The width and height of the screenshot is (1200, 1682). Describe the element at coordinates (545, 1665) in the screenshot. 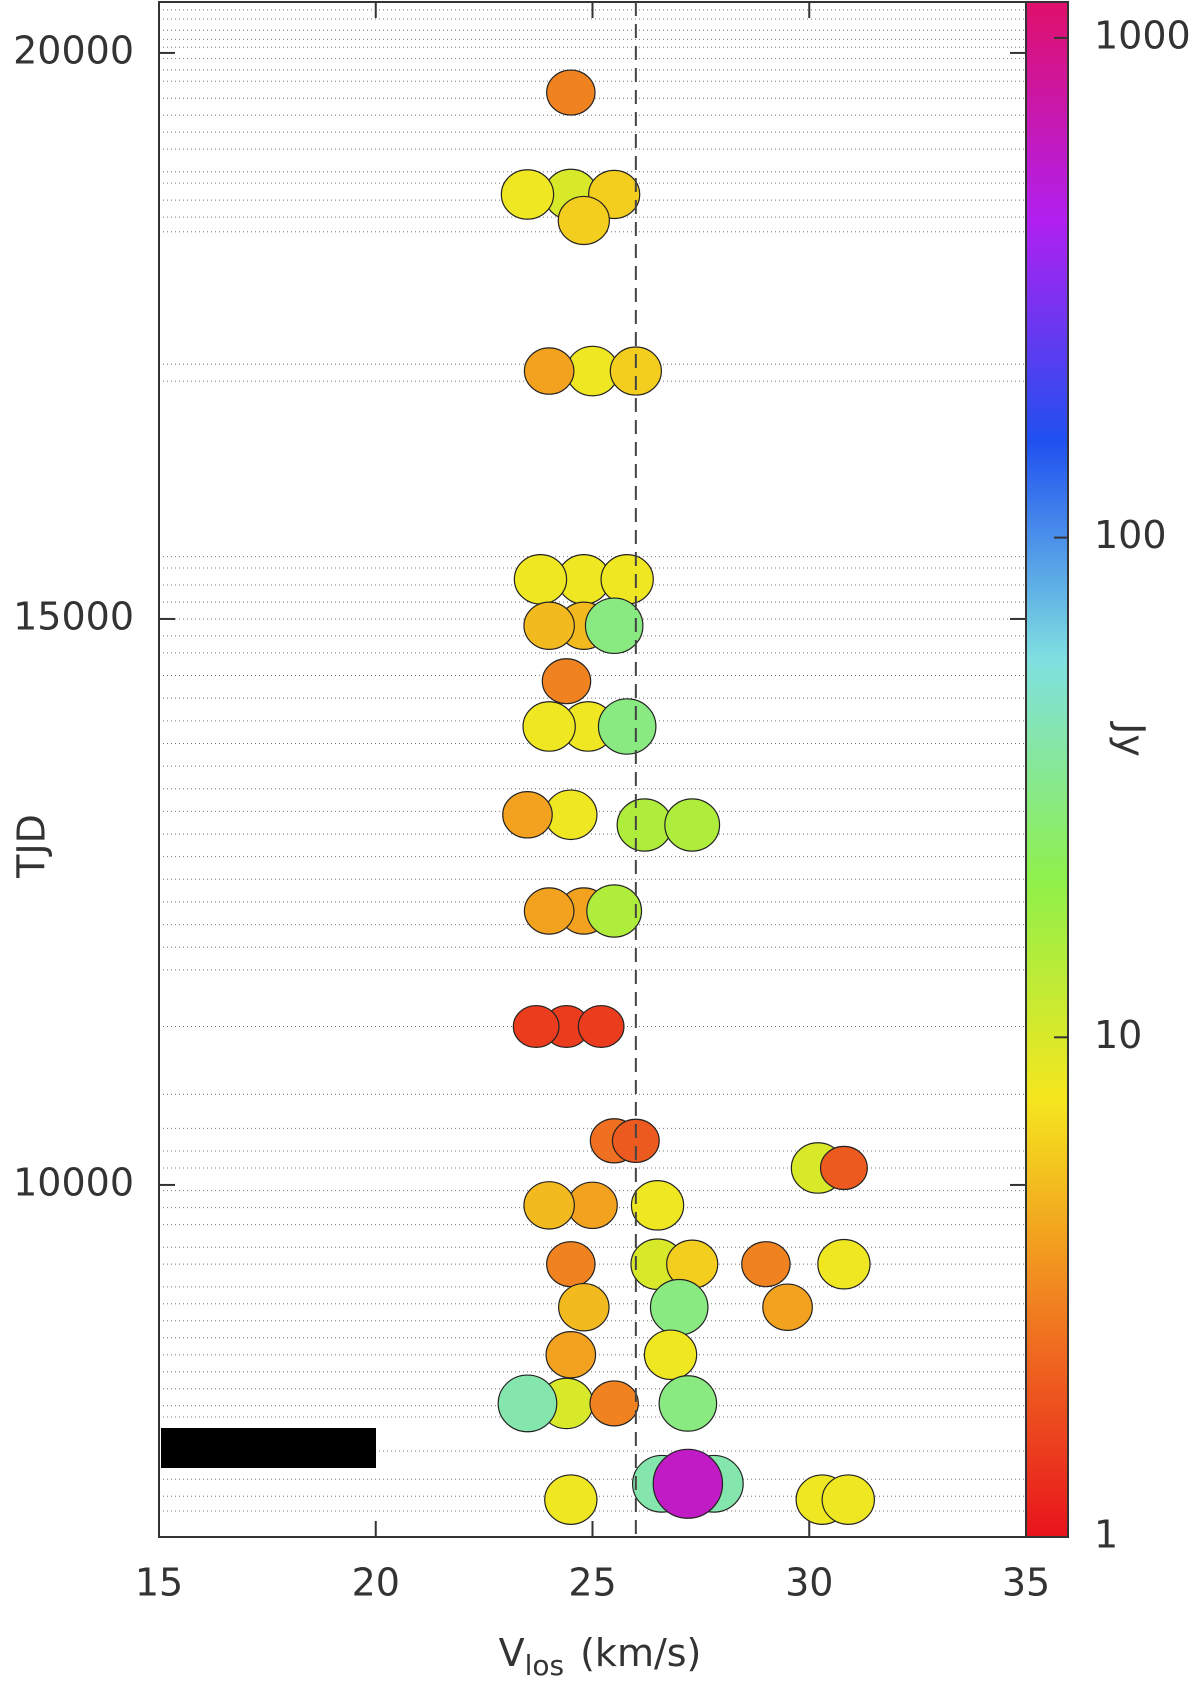

I see `x-label-sub: los` at that location.